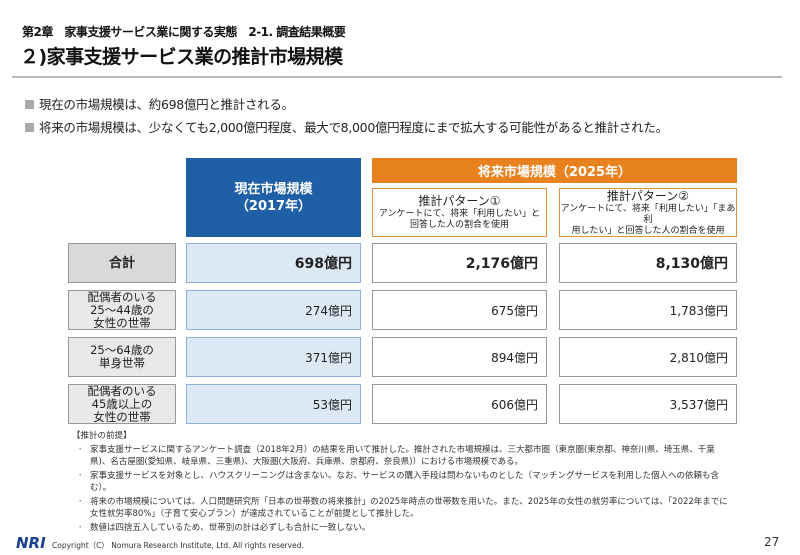  What do you see at coordinates (273, 310) in the screenshot?
I see `current-value: 274億円` at bounding box center [273, 310].